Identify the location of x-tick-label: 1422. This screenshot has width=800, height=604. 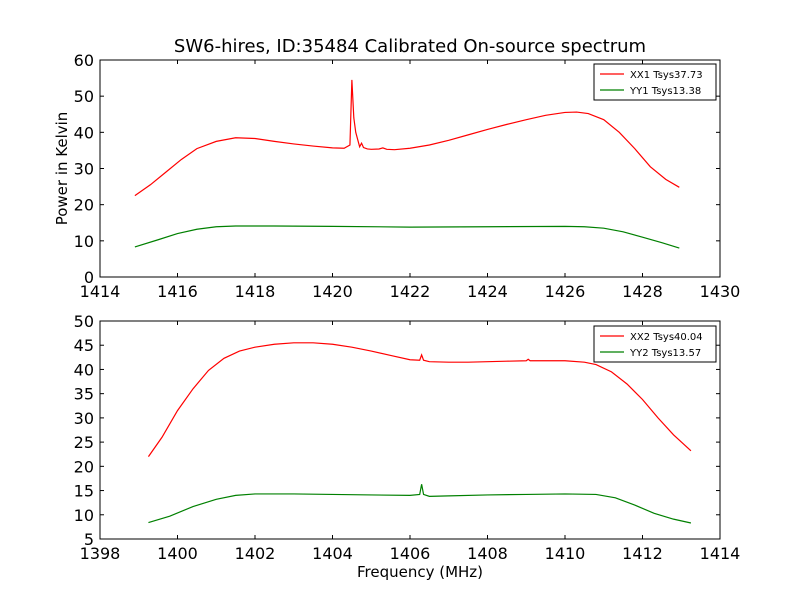
(410, 291).